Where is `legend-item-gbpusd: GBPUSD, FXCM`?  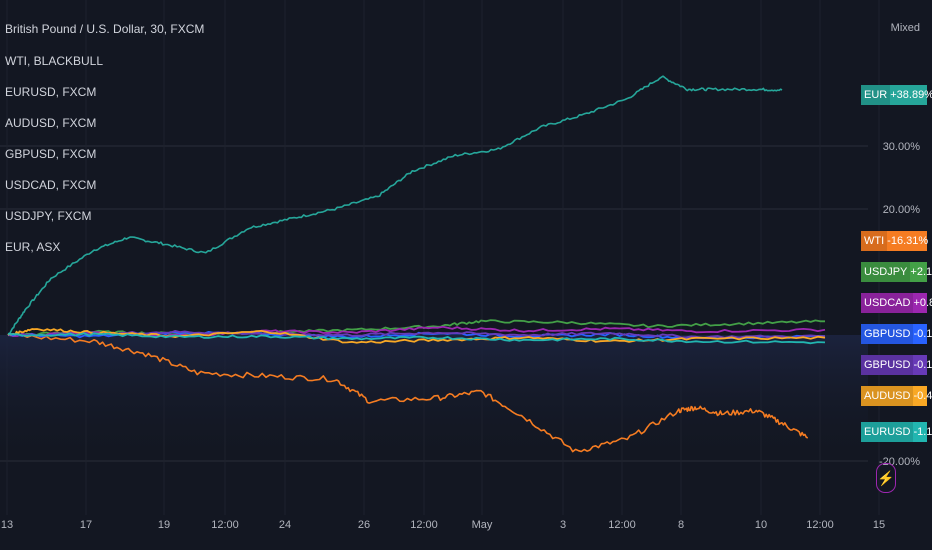
legend-item-gbpusd: GBPUSD, FXCM is located at coordinates (51, 154).